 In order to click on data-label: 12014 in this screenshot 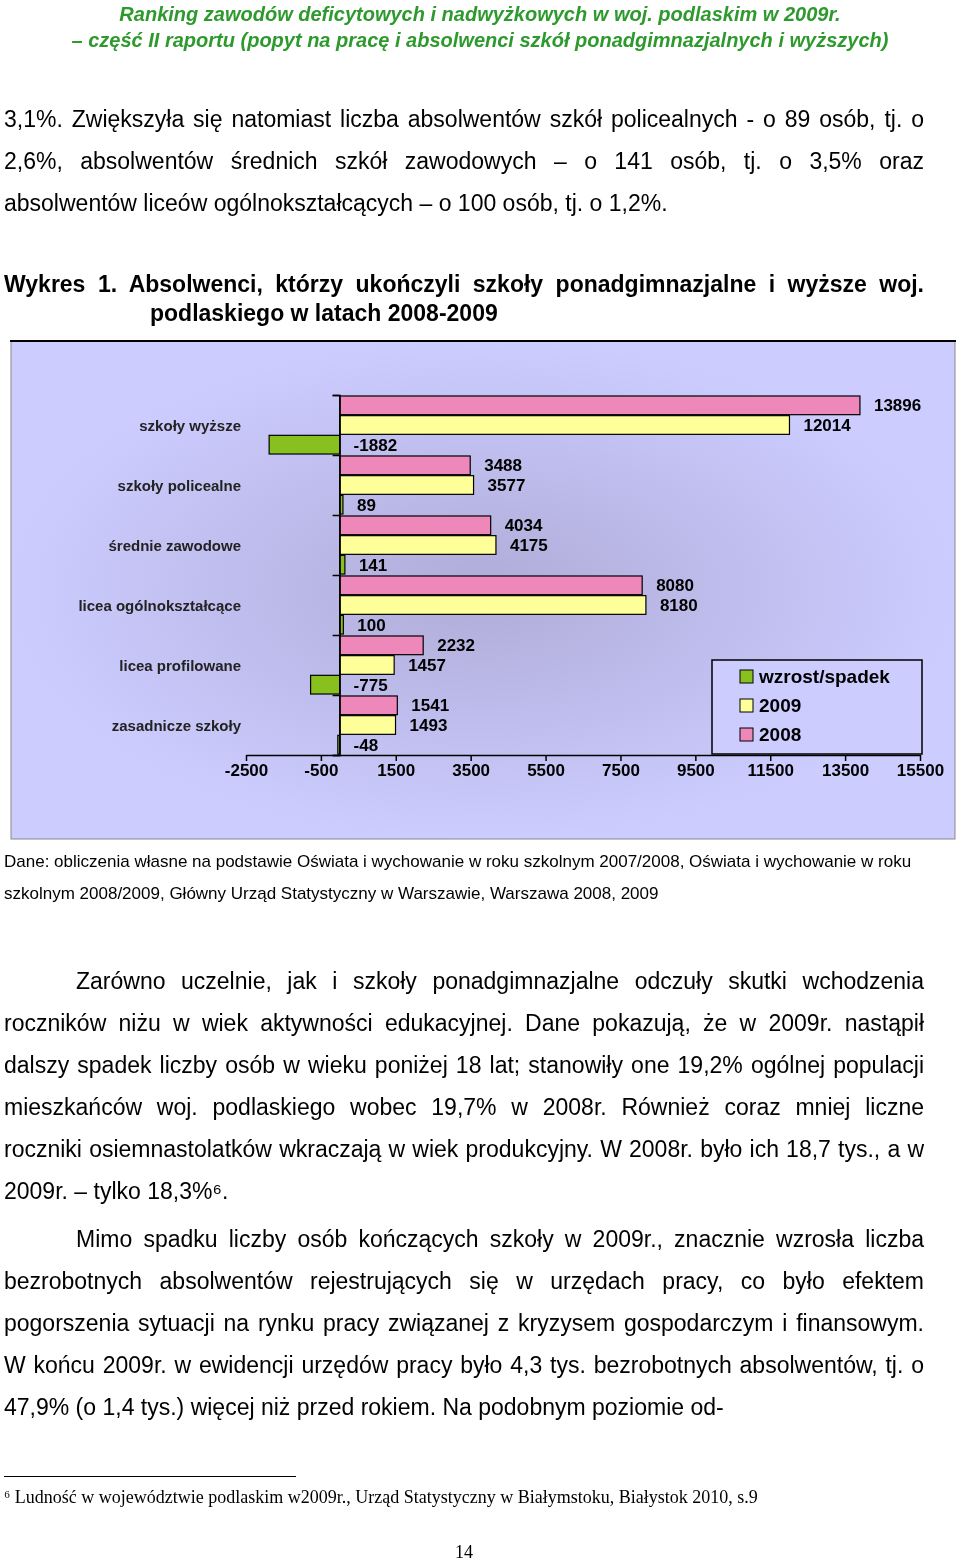, I will do `click(827, 425)`.